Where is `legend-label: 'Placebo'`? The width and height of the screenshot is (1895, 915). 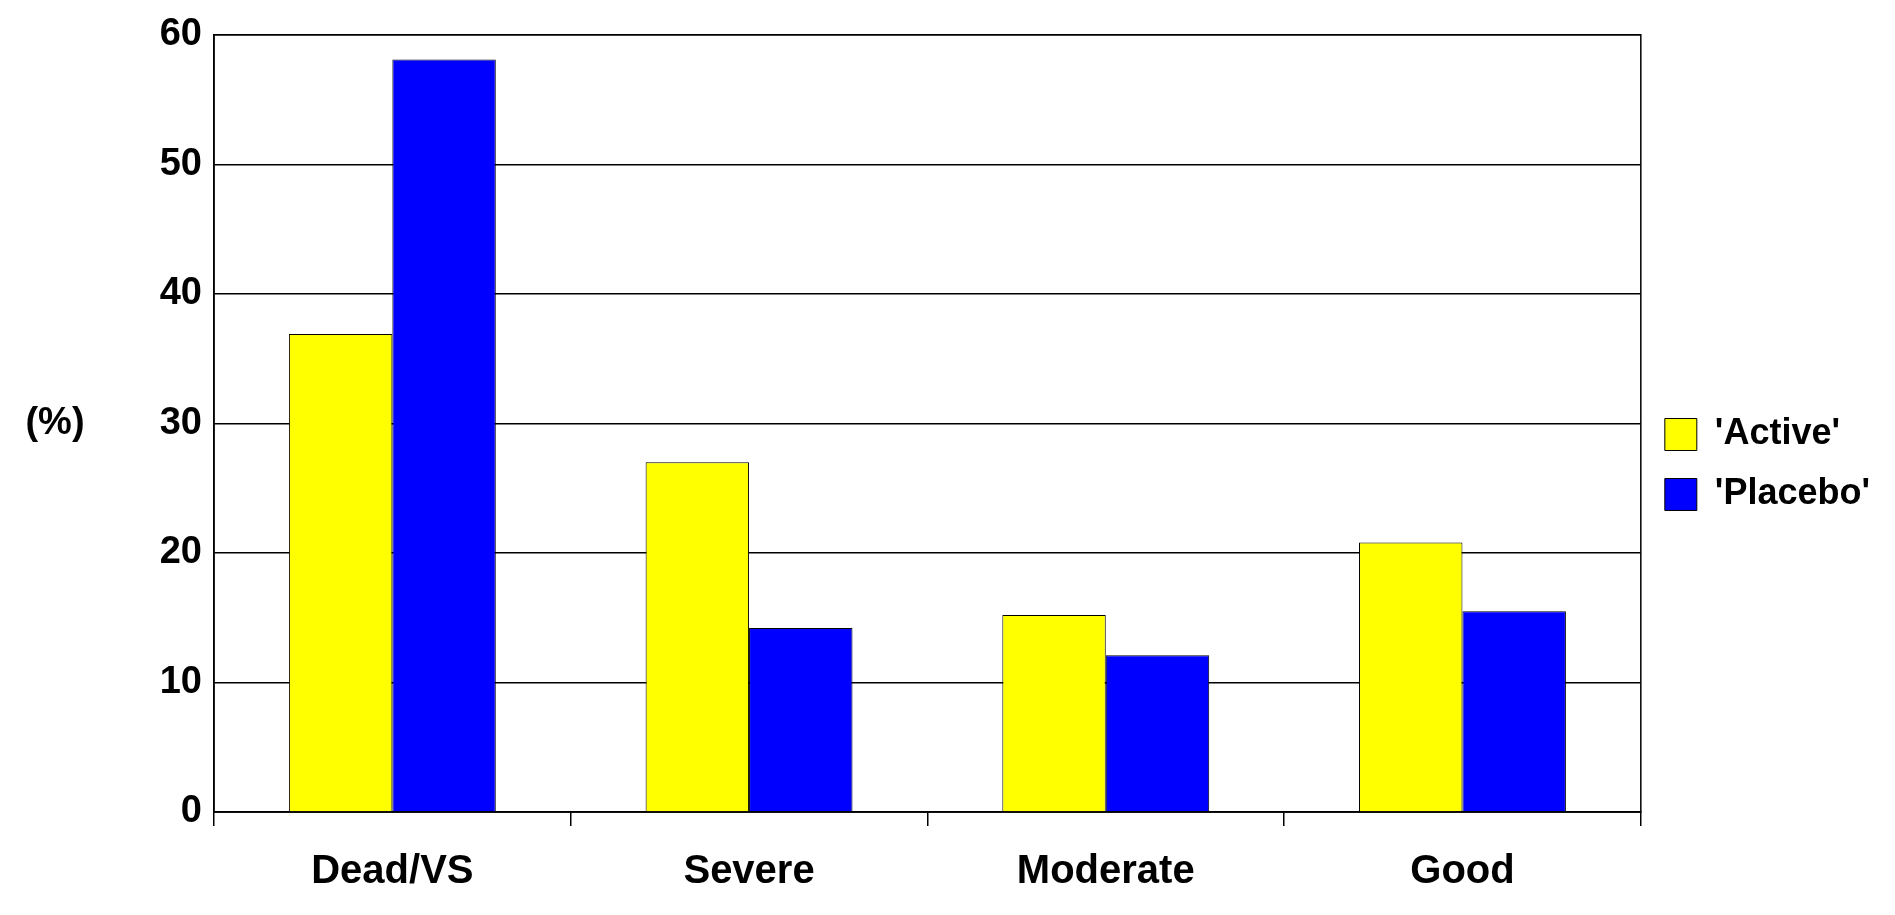
legend-label: 'Placebo' is located at coordinates (1792, 492).